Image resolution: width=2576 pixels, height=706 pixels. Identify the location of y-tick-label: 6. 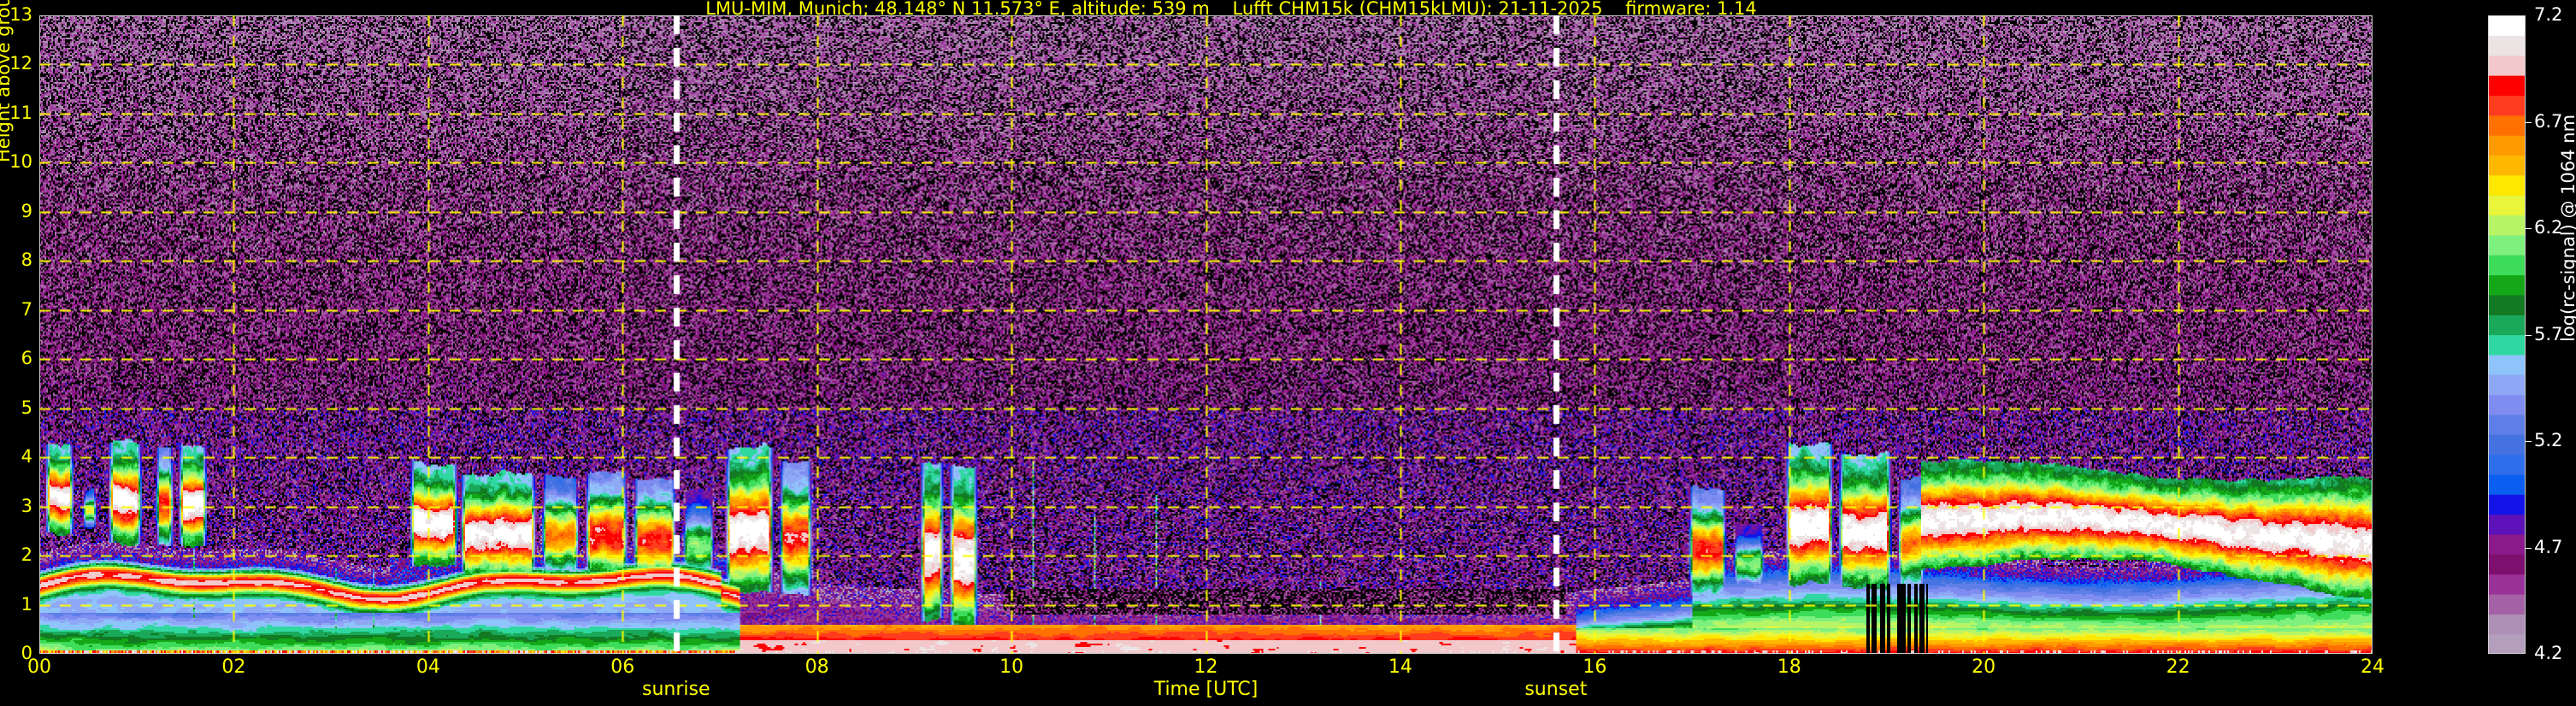
(26, 358).